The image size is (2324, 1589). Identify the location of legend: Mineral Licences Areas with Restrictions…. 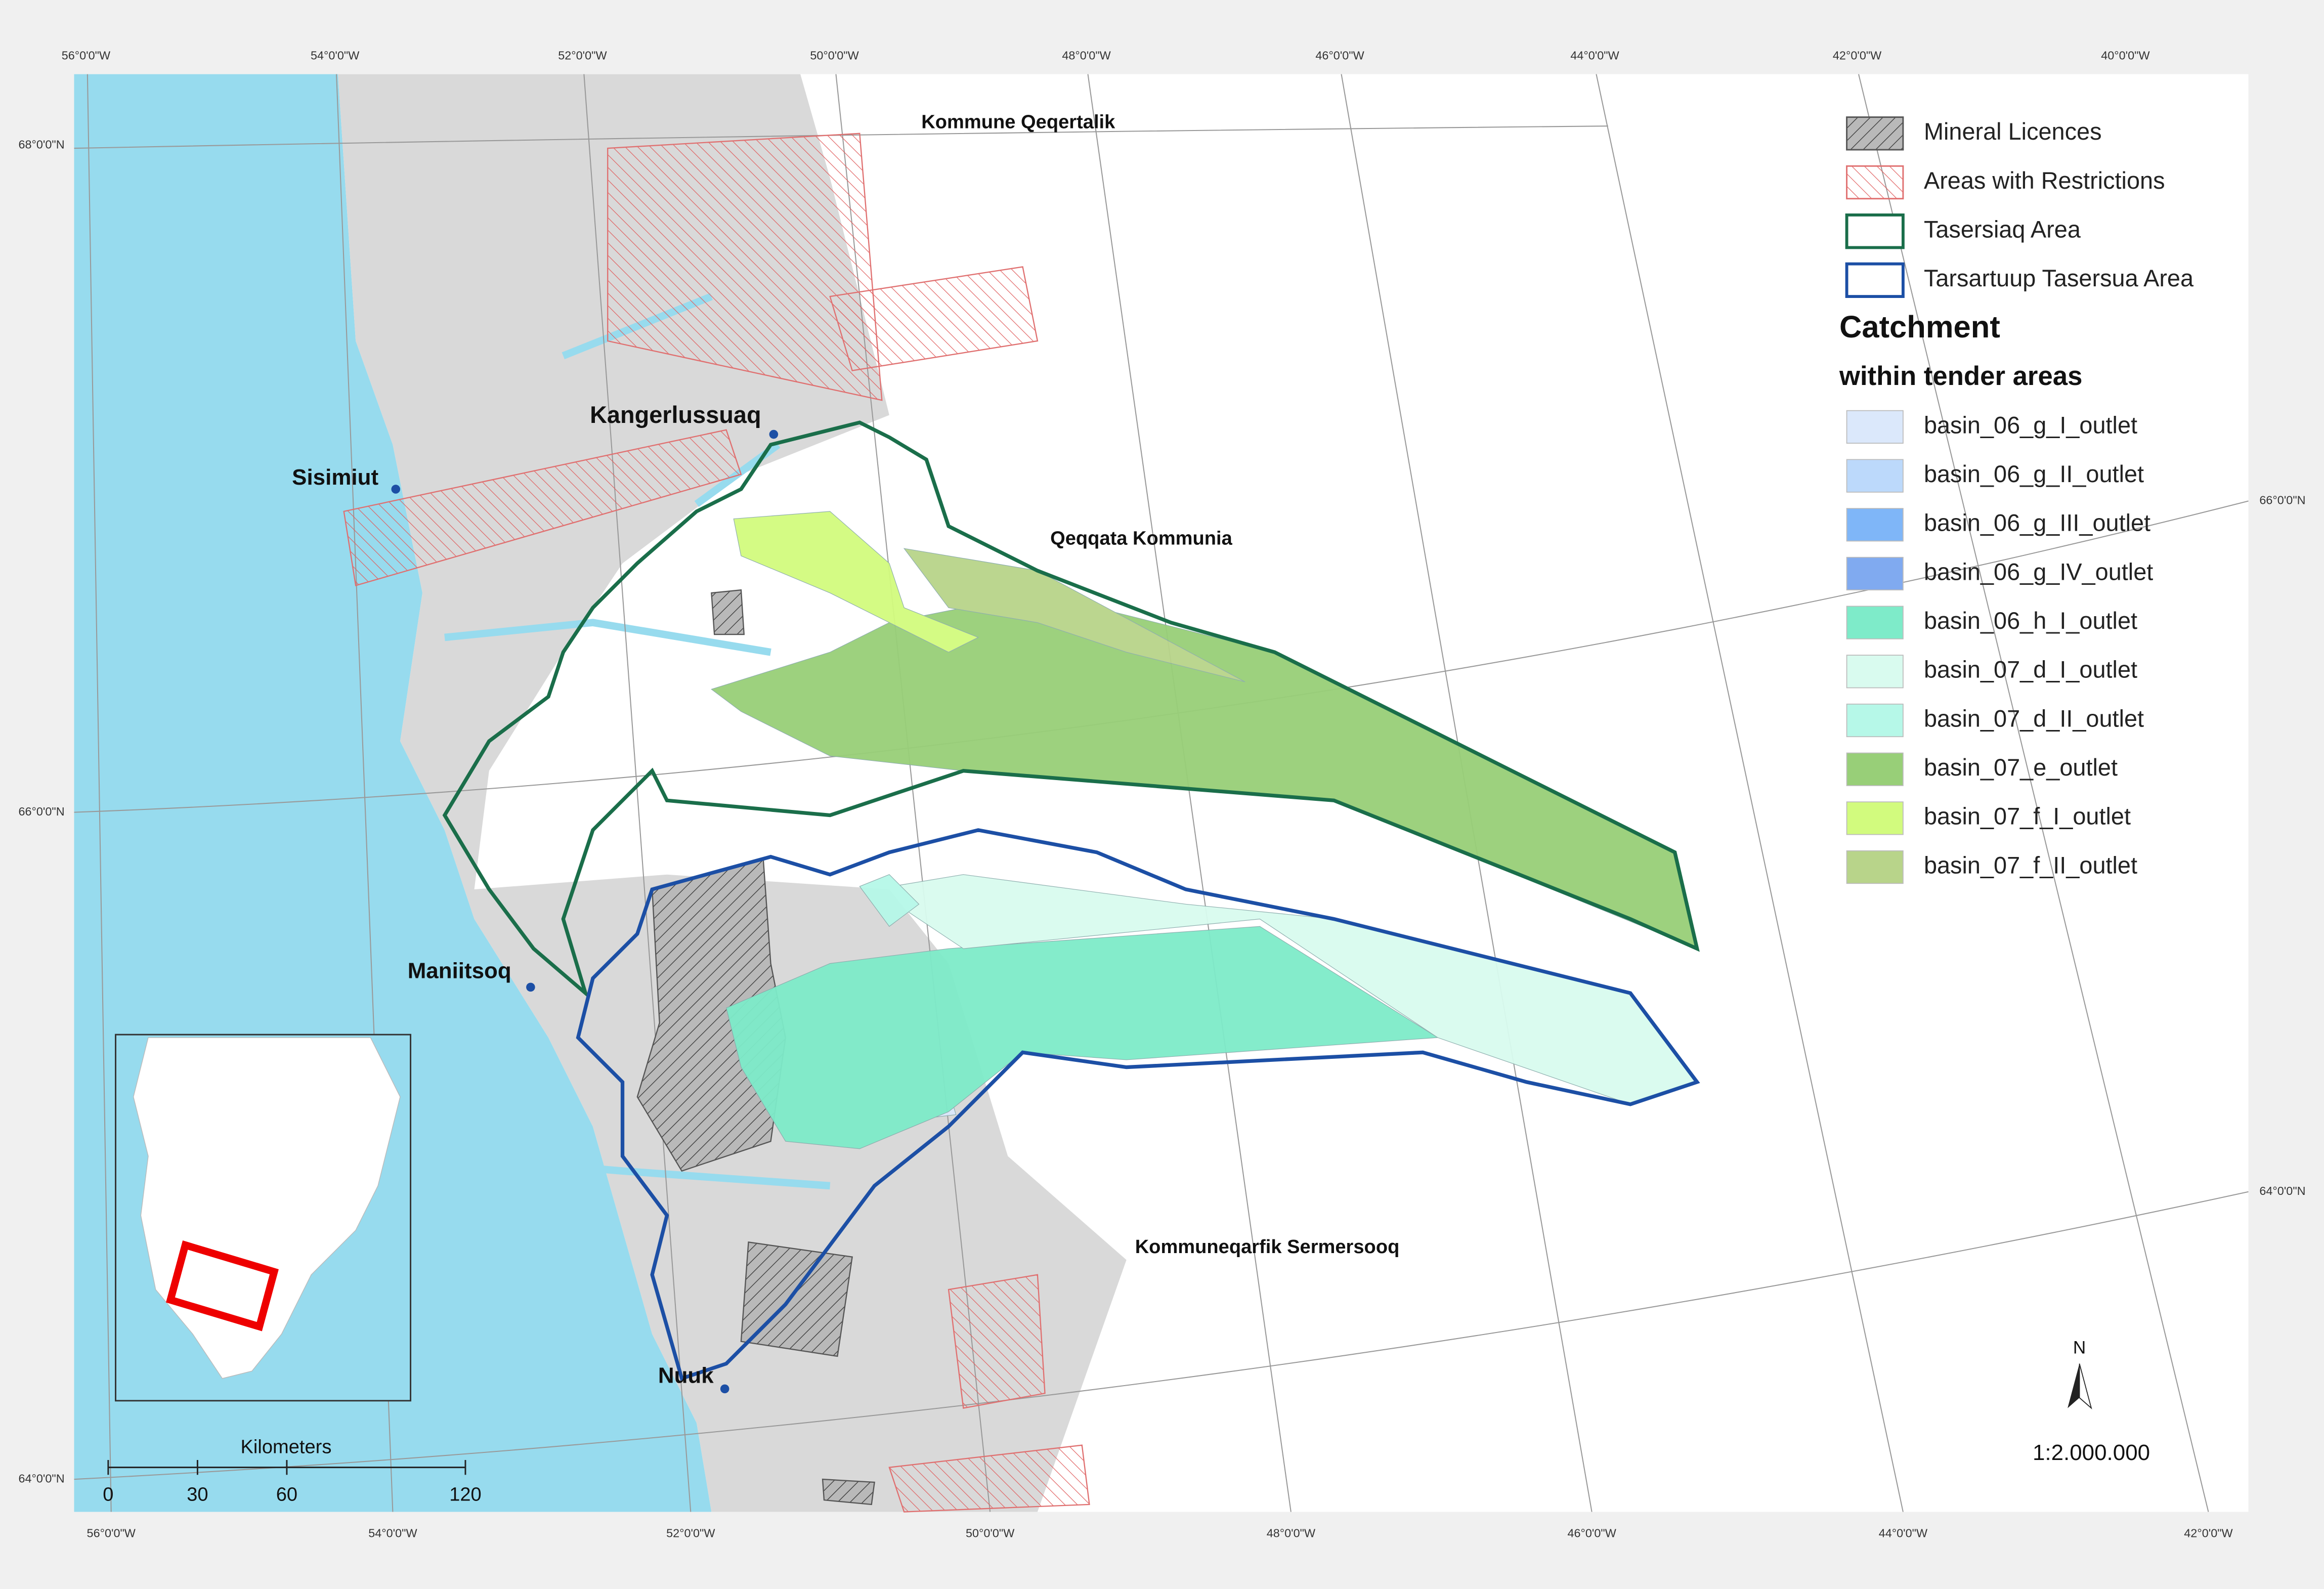
(2016, 500).